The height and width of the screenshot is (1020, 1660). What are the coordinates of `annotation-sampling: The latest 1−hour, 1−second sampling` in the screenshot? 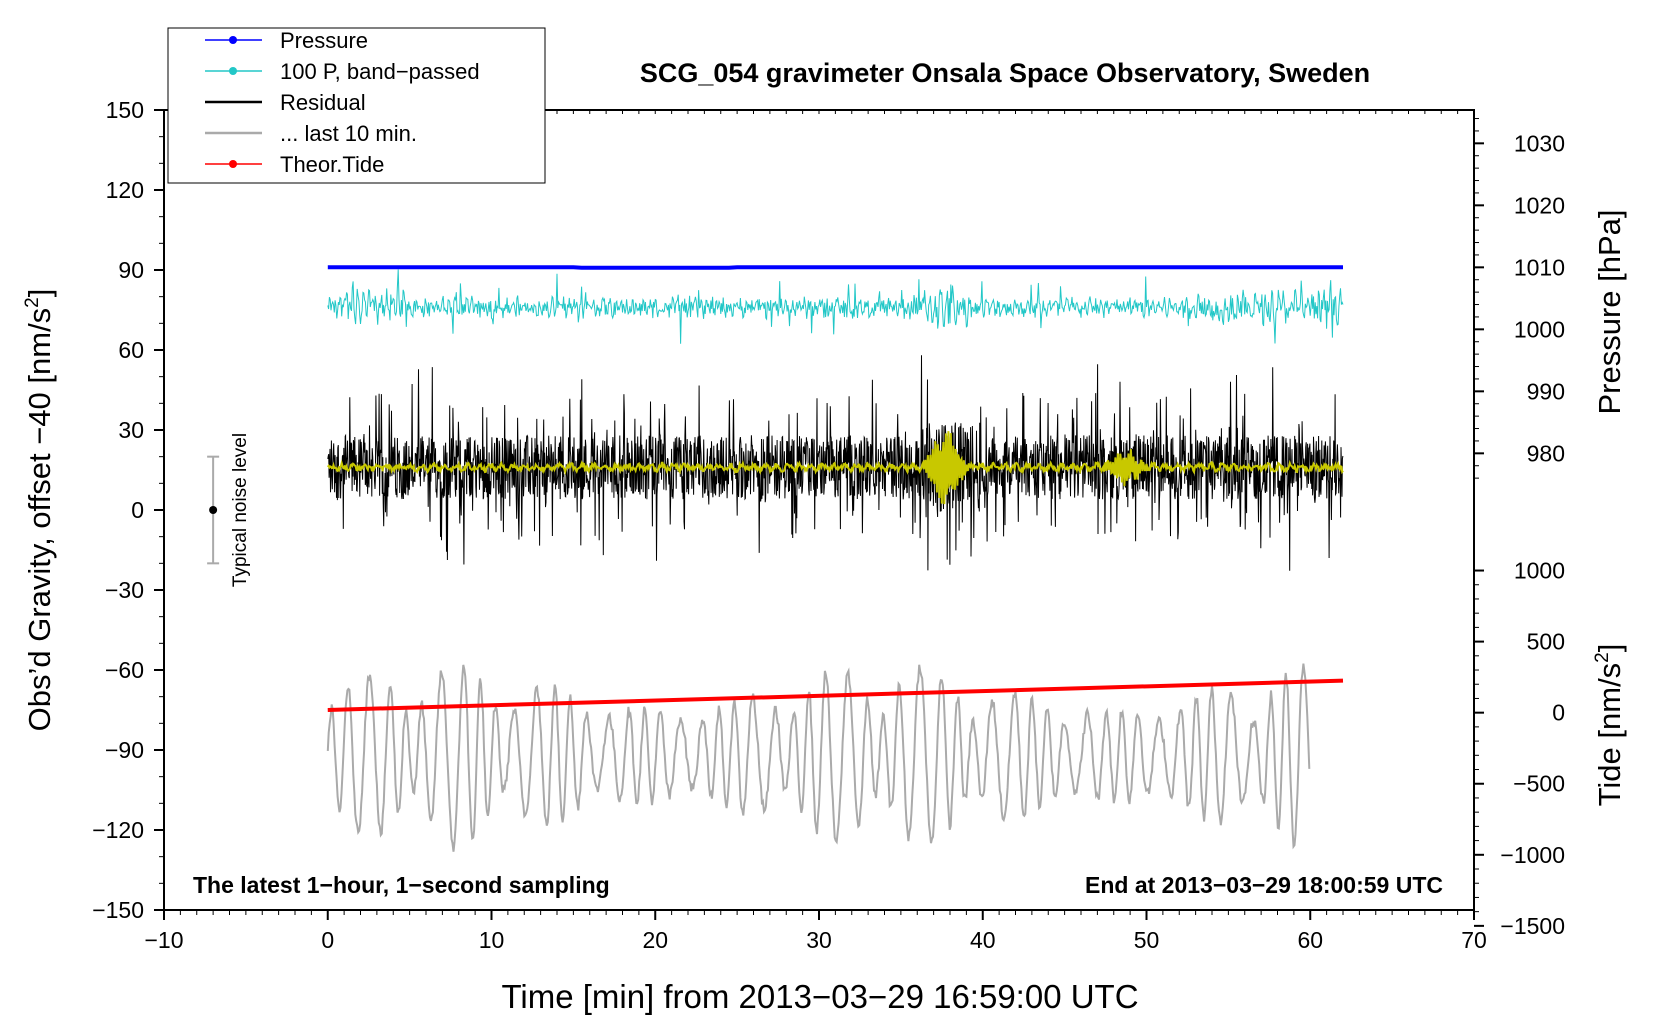 It's located at (401, 885).